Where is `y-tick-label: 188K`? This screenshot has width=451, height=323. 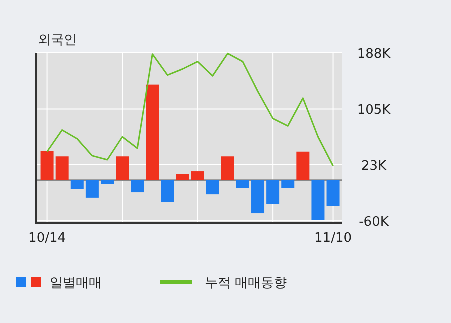
y-tick-label: 188K is located at coordinates (374, 54).